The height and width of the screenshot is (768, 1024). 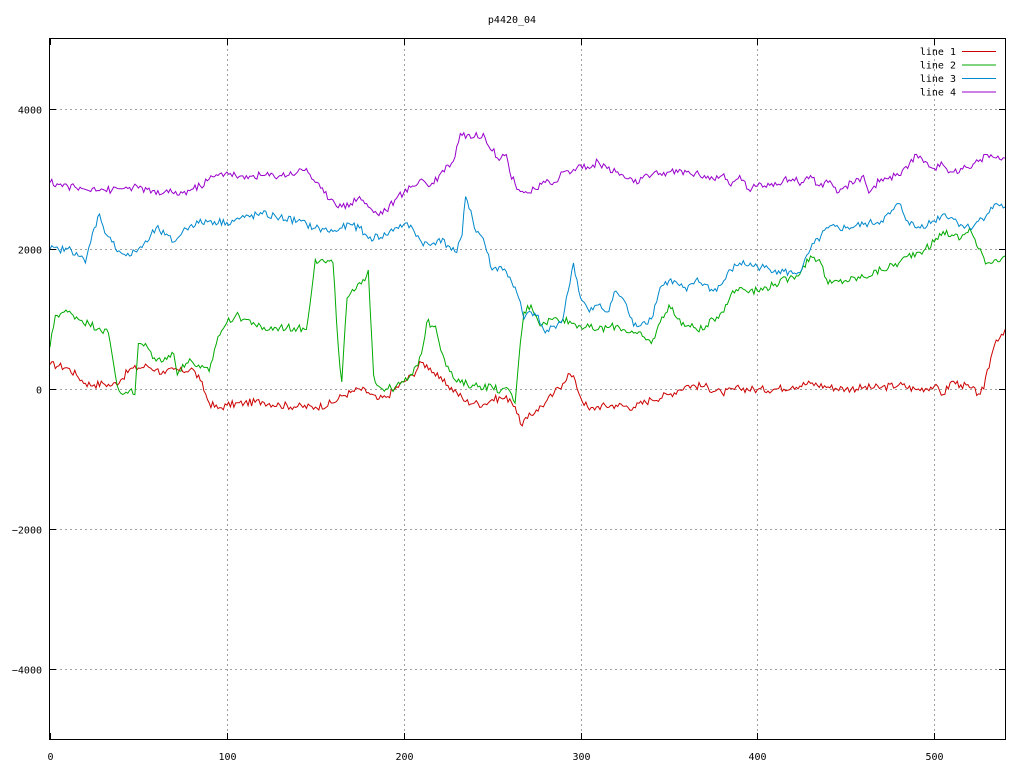 I want to click on y-tick-label: 0, so click(x=39, y=391).